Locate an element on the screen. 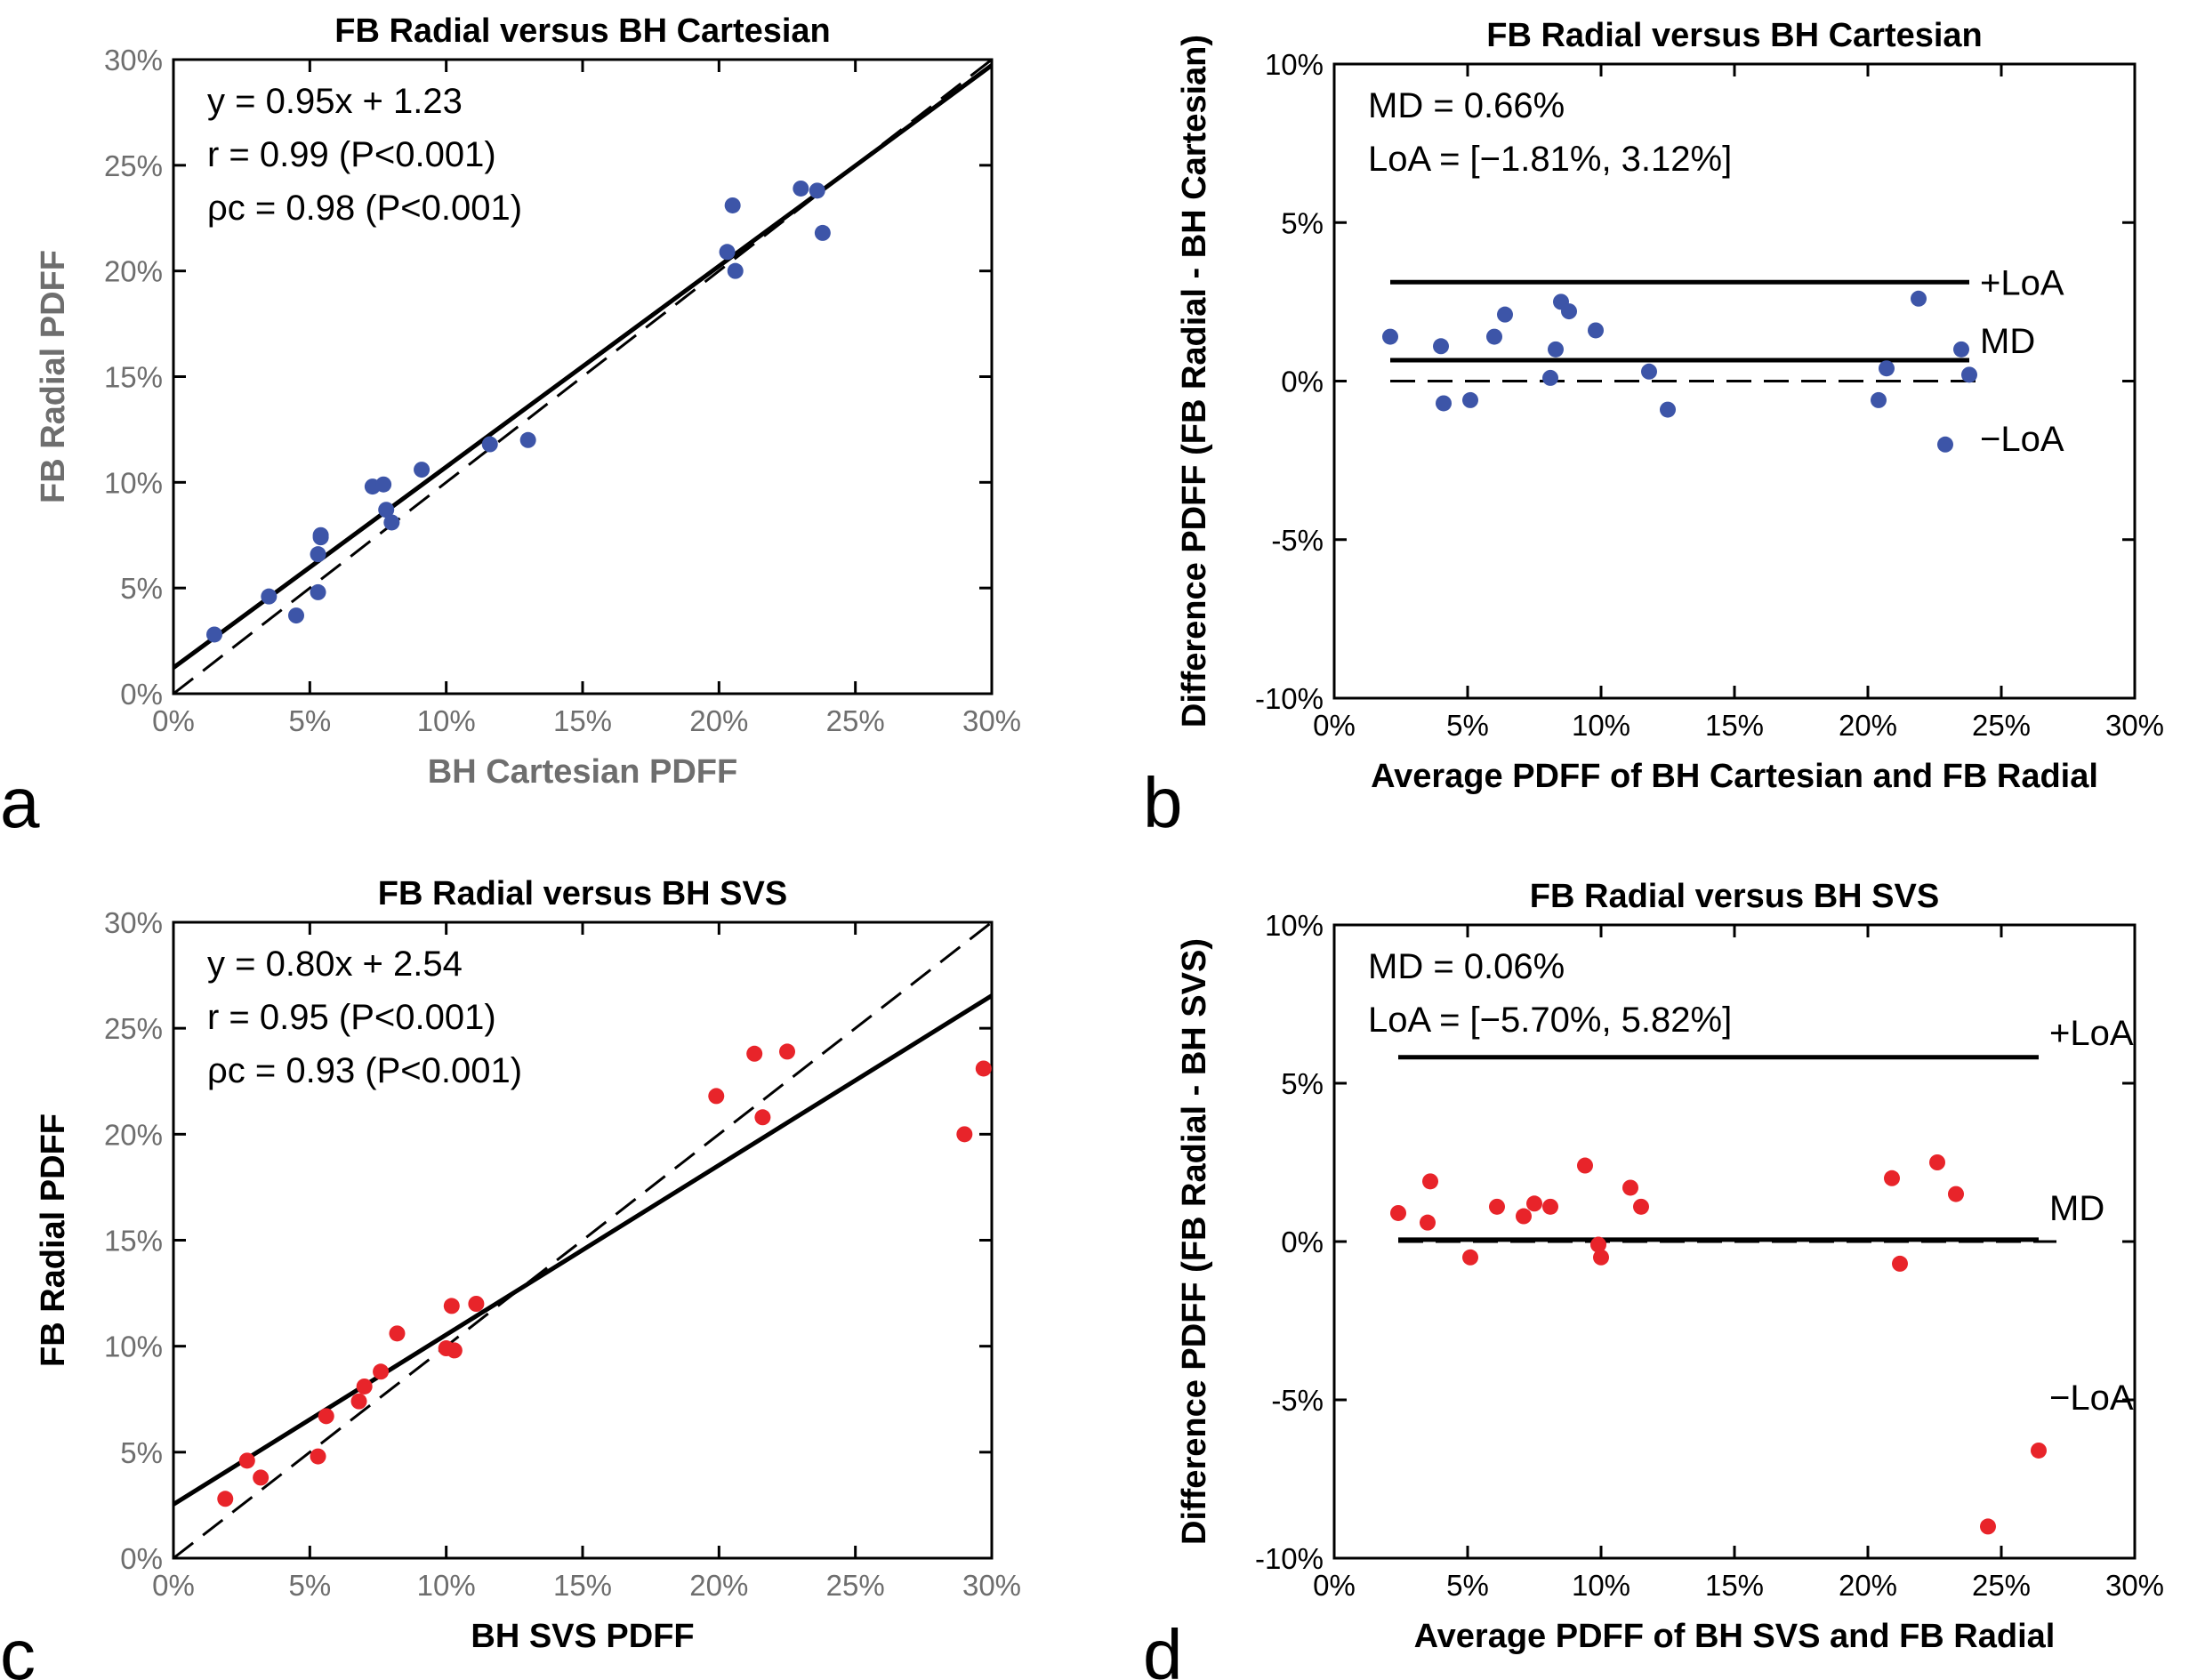 This screenshot has height=1680, width=2205. panel-d-ytick-label: 5% is located at coordinates (1302, 1083).